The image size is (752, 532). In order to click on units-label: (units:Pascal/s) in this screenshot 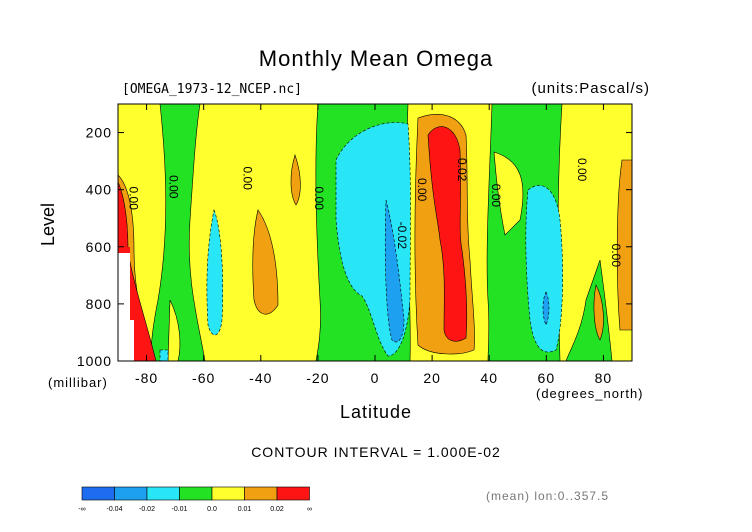, I will do `click(590, 88)`.